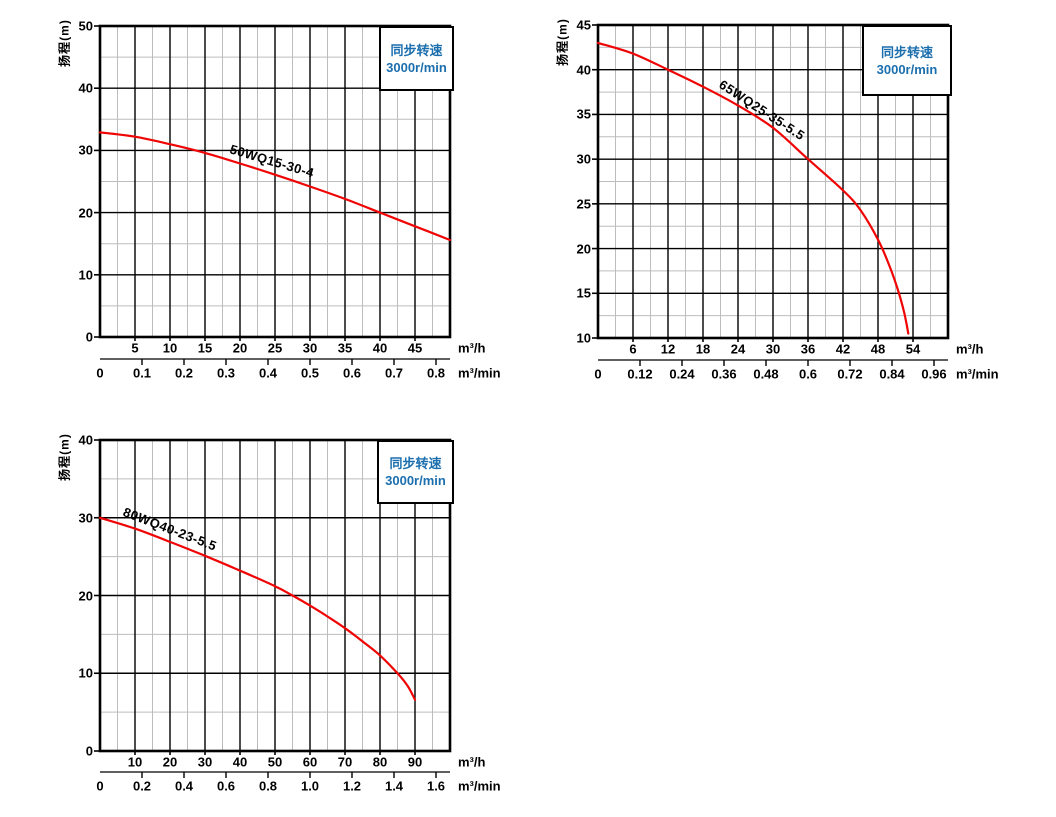 The height and width of the screenshot is (817, 1056). What do you see at coordinates (766, 374) in the screenshot?
I see `x-tick-label-m3min: 0.48` at bounding box center [766, 374].